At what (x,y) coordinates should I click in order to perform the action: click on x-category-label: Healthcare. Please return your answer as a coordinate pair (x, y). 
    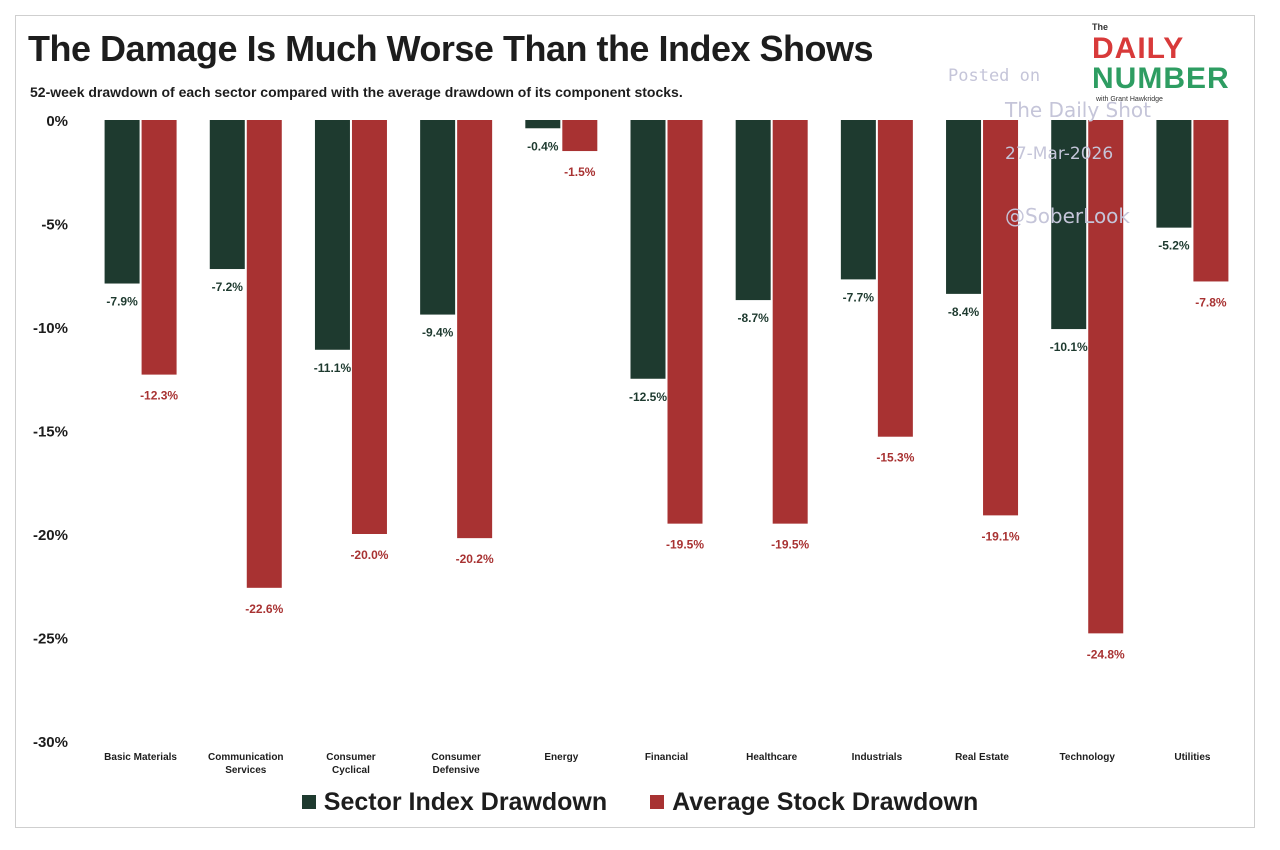
    Looking at the image, I should click on (772, 757).